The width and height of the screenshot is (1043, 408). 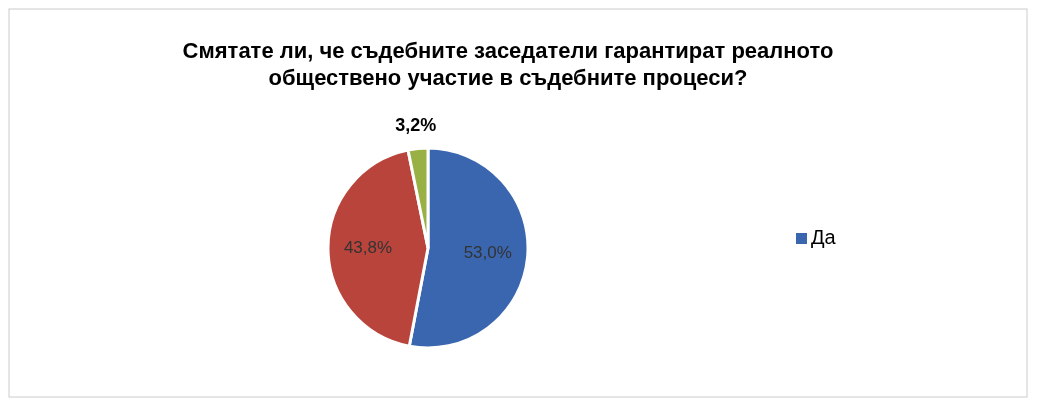 I want to click on chart-title: Смятате ли, че съдебните заседатели гарантират реалното обществено участие в съдебните процеси?, so click(x=508, y=64).